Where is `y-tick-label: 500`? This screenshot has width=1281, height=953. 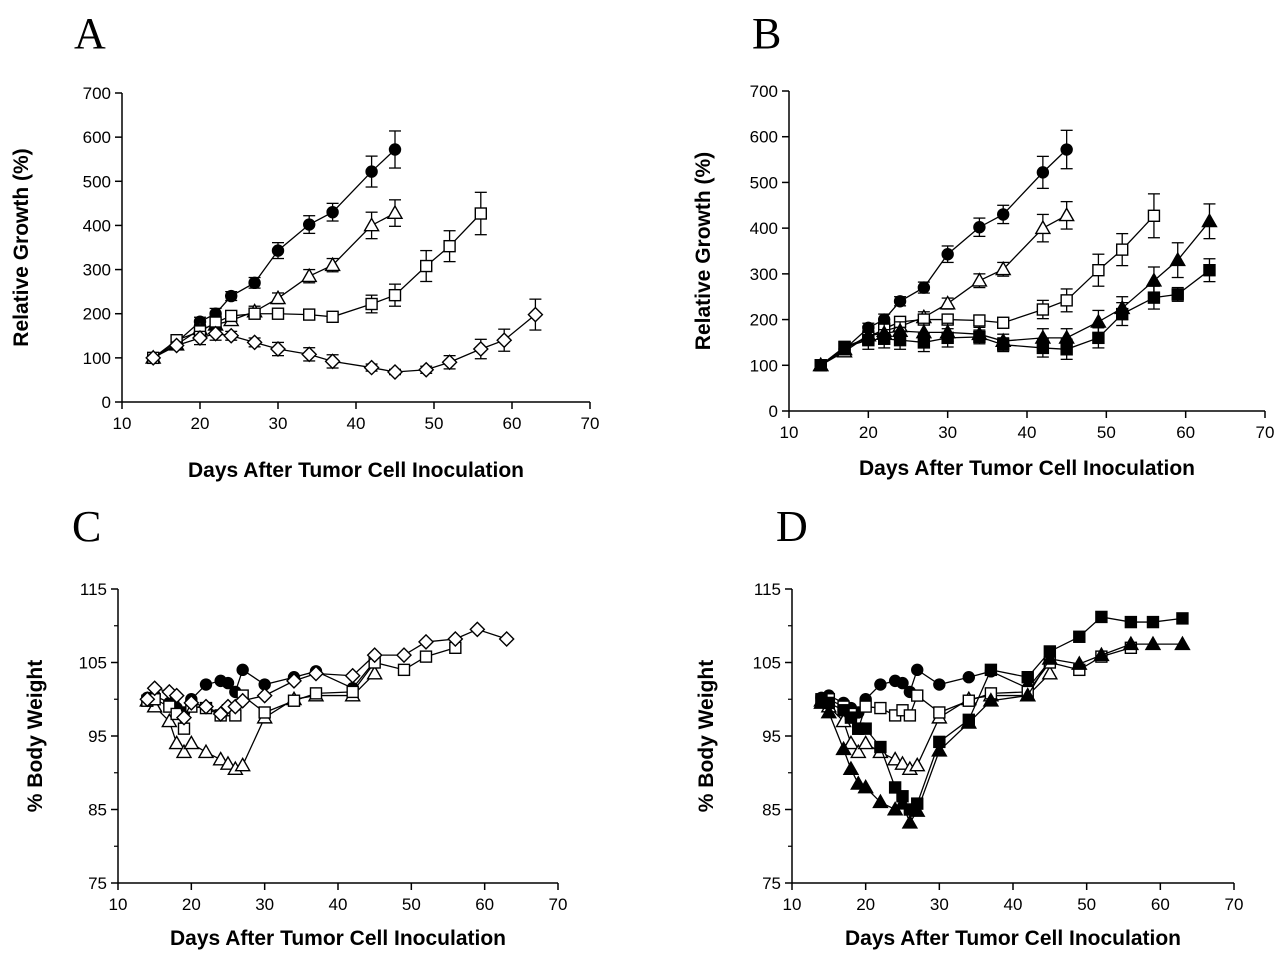 y-tick-label: 500 is located at coordinates (764, 182).